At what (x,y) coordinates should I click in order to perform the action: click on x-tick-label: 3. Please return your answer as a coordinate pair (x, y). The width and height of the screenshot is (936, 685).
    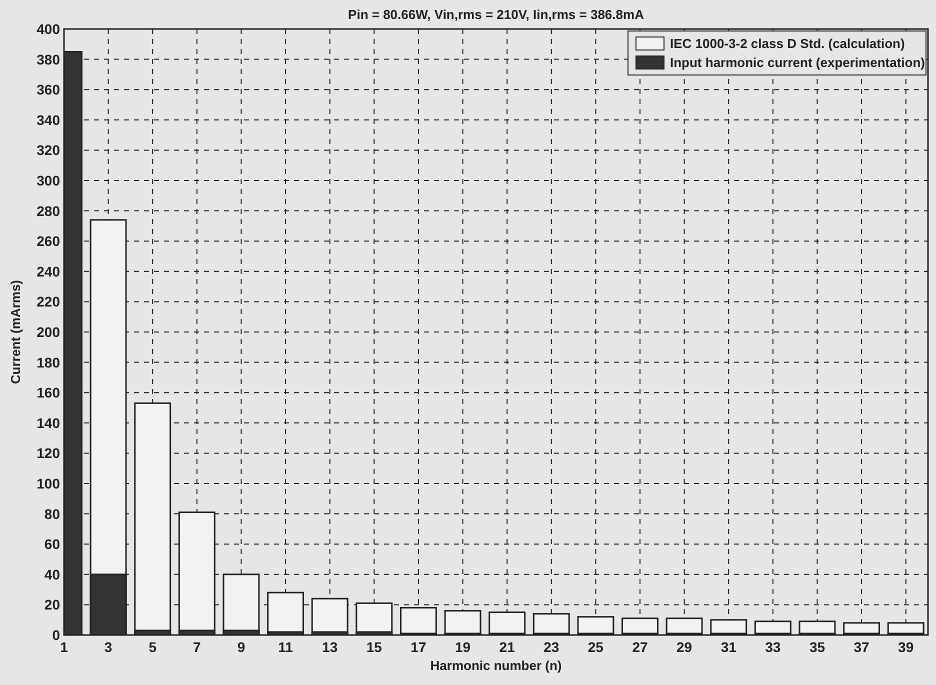
    Looking at the image, I should click on (108, 647).